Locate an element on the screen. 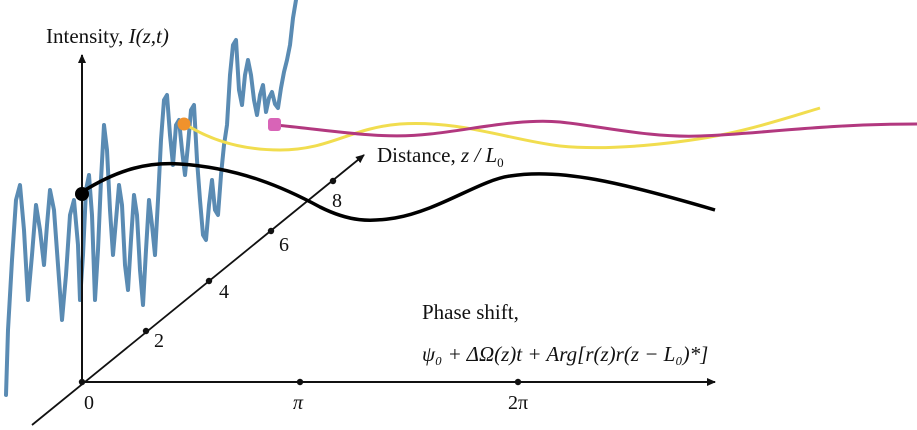 The image size is (917, 430). phase-tick-label: 0 is located at coordinates (89, 403).